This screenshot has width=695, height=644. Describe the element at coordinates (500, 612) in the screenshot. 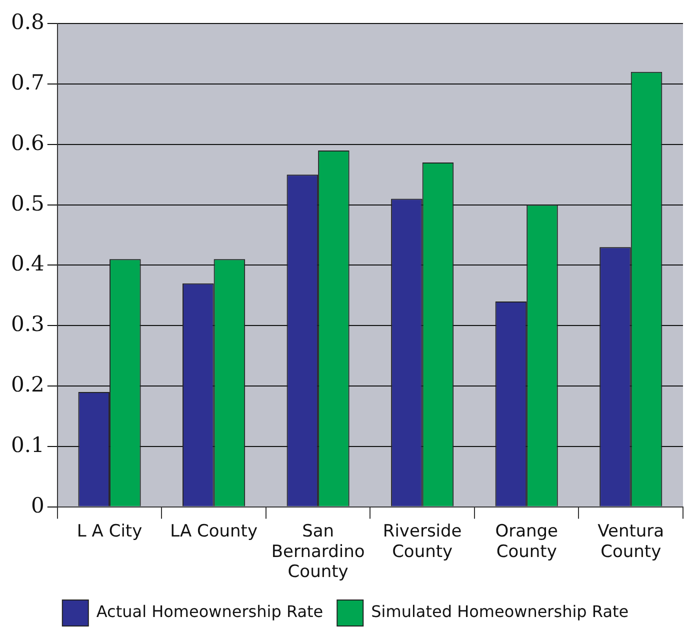

I see `legend-label: Simulated Homeownership Rate` at that location.